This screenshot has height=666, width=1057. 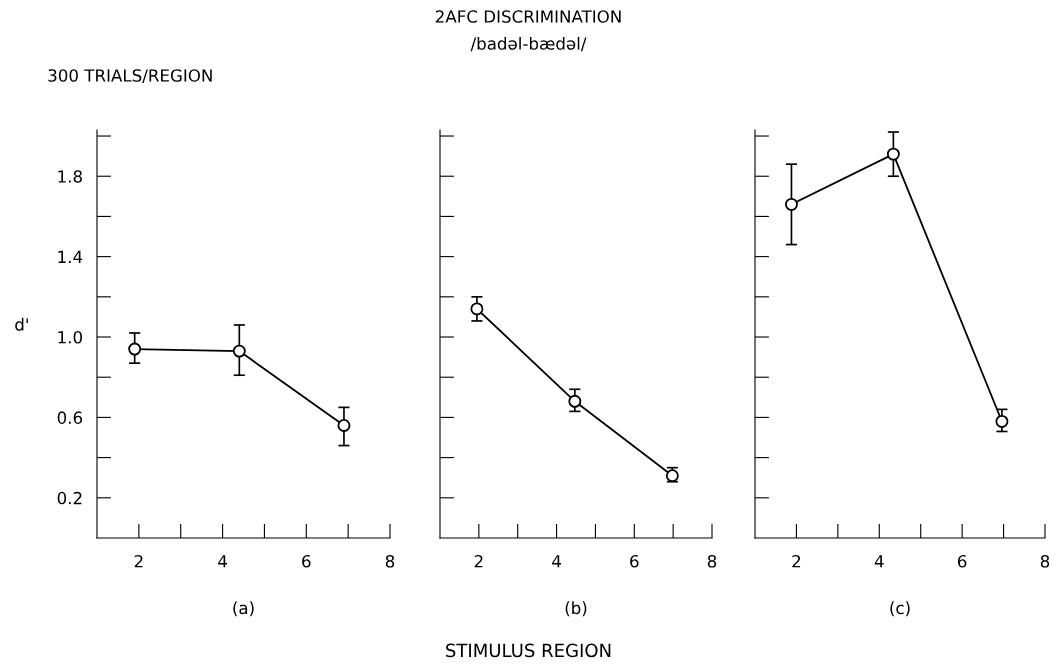 What do you see at coordinates (70, 337) in the screenshot?
I see `y-tick-label: 1.0` at bounding box center [70, 337].